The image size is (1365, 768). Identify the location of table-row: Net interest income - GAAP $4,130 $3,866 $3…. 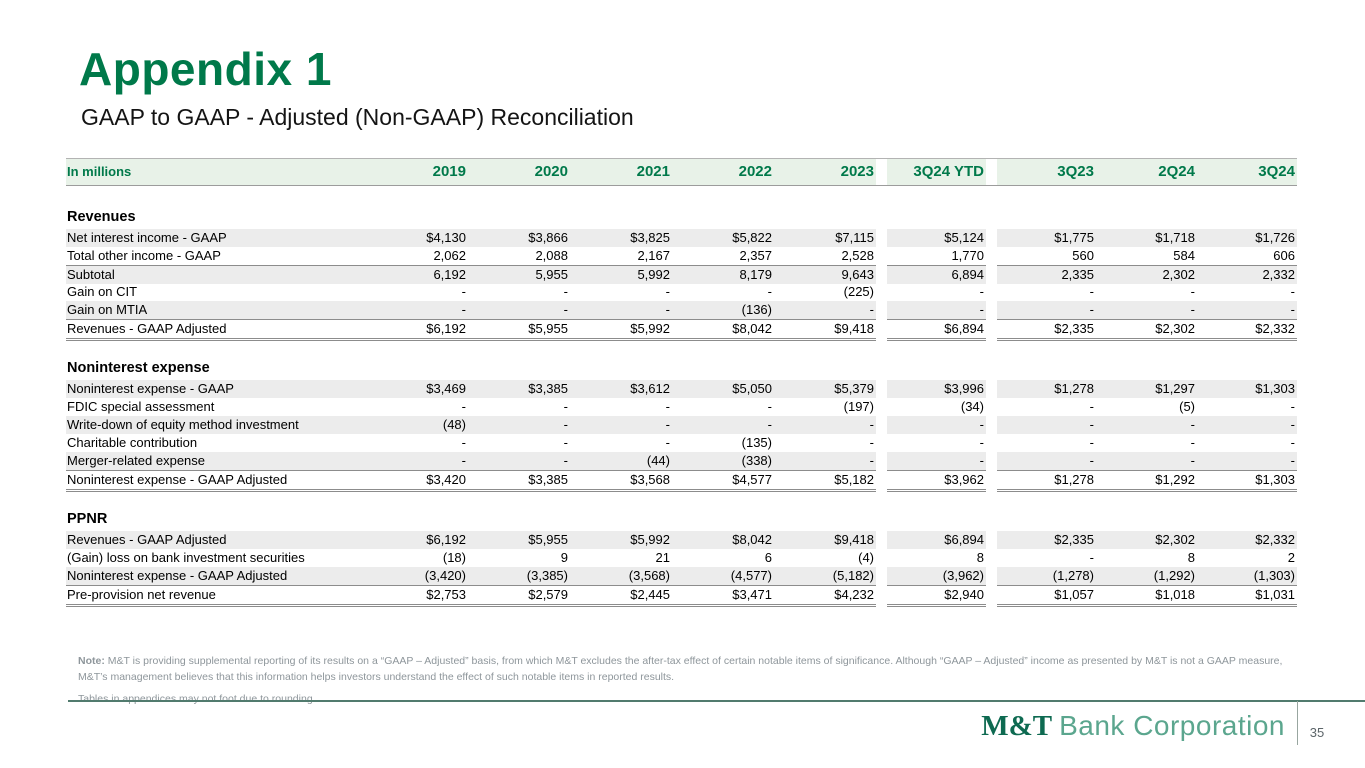
(681, 238).